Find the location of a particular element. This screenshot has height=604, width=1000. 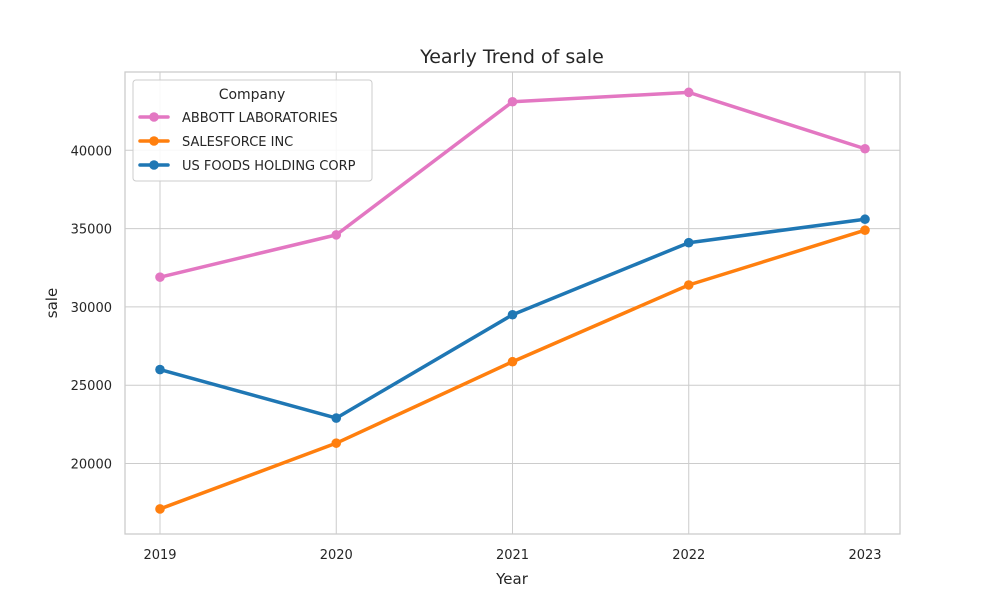

x-tick-label: 2022 is located at coordinates (688, 555).